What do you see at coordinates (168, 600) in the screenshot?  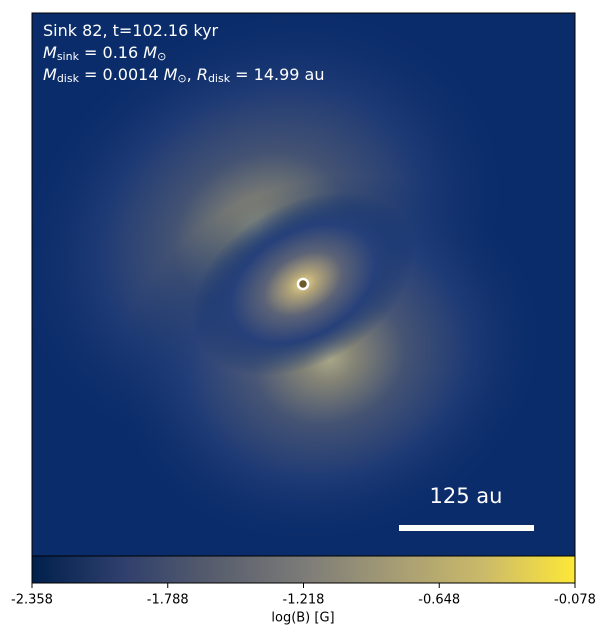 I see `colorbar-tick-label: -1.788` at bounding box center [168, 600].